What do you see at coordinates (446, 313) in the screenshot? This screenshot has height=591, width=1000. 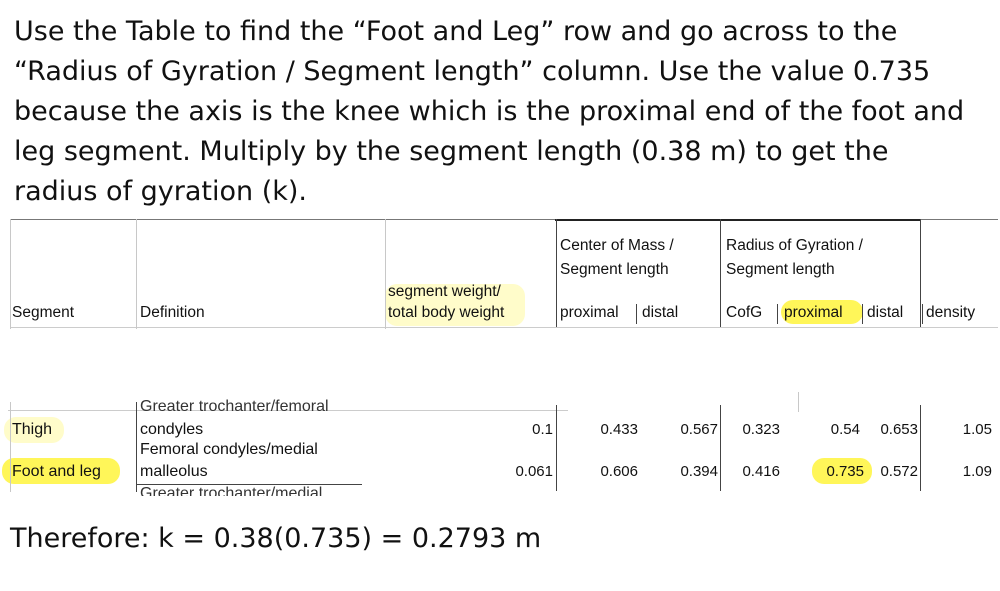 I see `header-weight-line2: total body weight` at bounding box center [446, 313].